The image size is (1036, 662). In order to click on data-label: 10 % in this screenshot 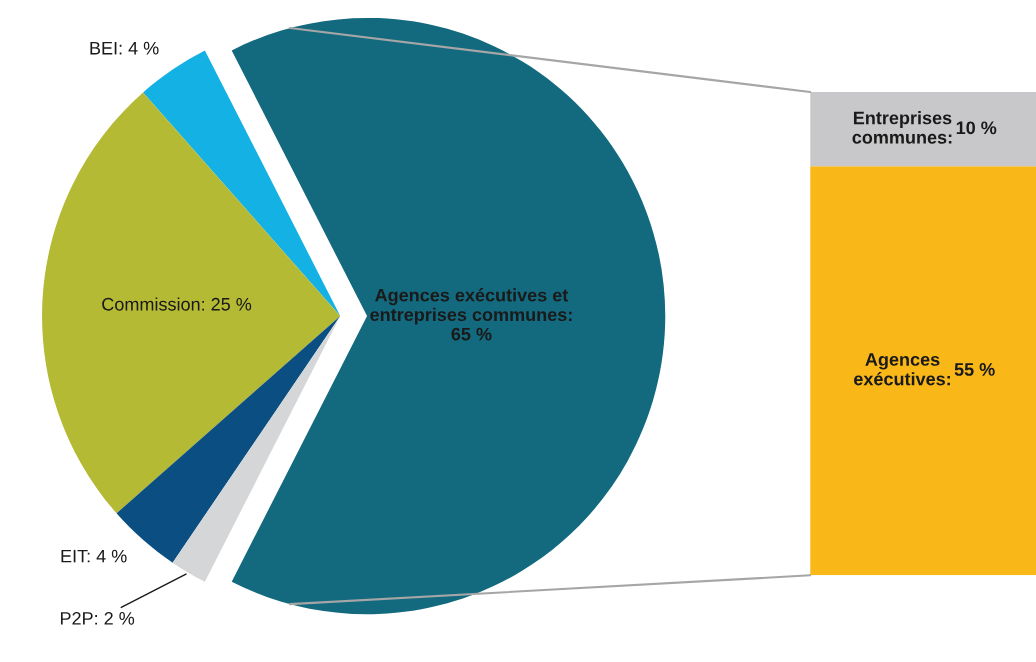, I will do `click(976, 128)`.